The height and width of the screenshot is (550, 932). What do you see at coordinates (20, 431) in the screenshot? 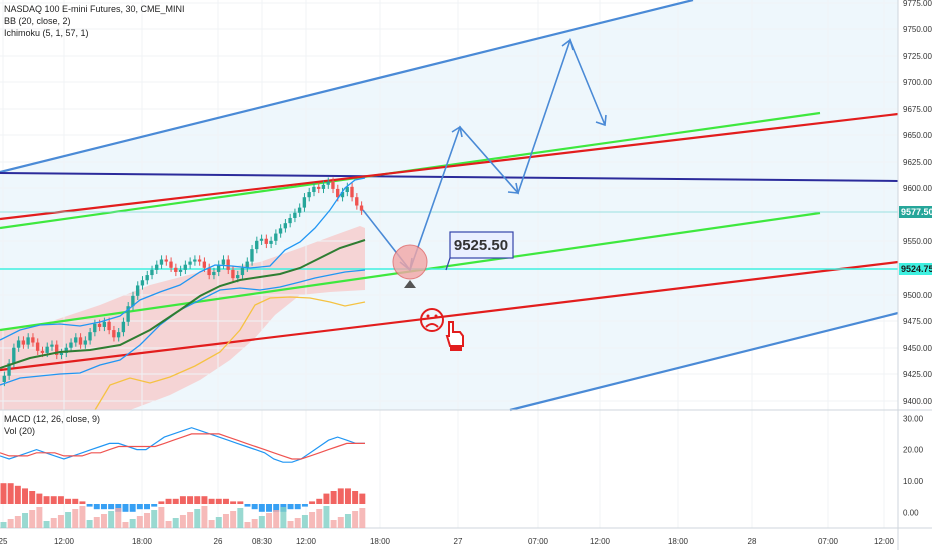
I see `vol-legend: Vol (20)` at bounding box center [20, 431].